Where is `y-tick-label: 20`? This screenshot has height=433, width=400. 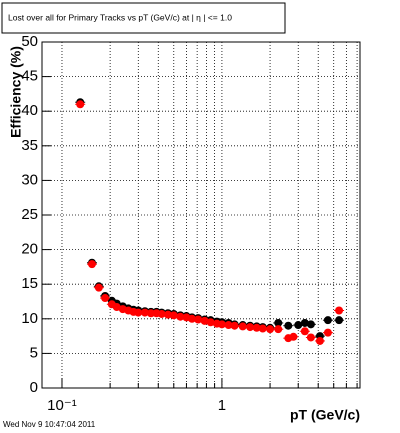 y-tick-label: 20 is located at coordinates (29, 249).